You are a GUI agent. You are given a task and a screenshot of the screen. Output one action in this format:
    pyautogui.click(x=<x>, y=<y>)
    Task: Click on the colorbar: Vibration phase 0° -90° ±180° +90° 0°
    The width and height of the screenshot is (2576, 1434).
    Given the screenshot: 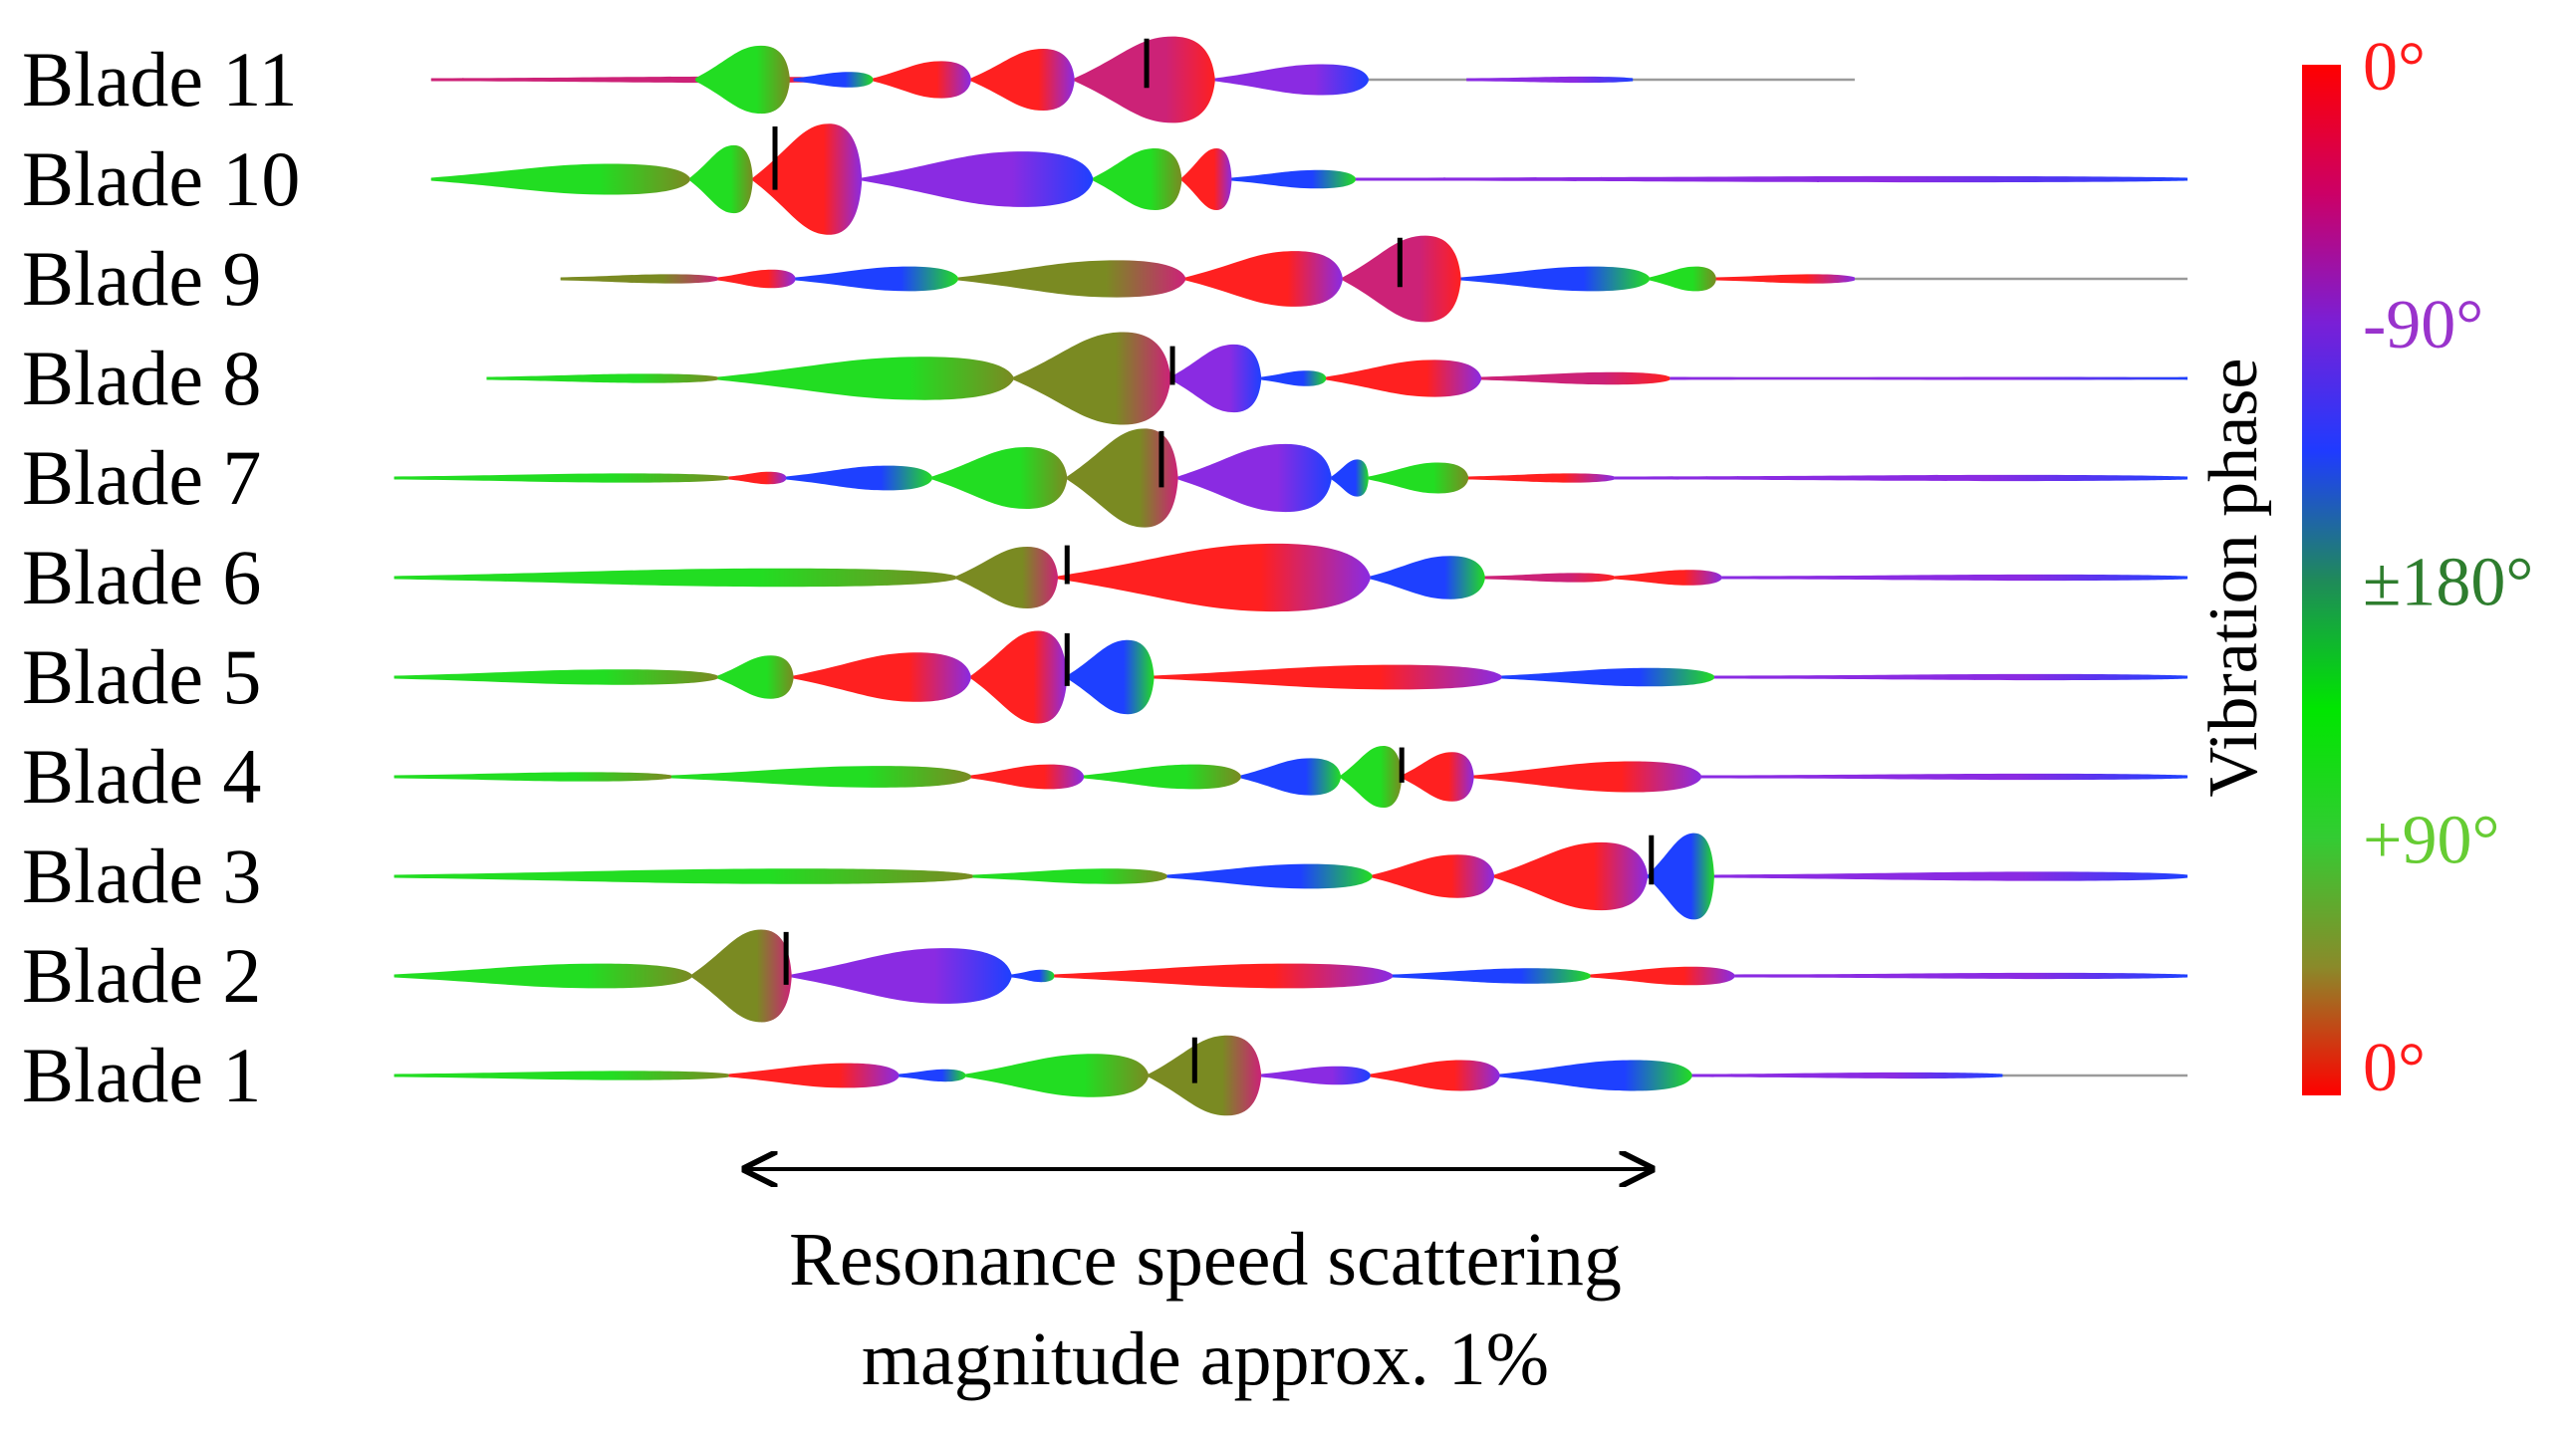 What is the action you would take?
    pyautogui.click(x=2364, y=567)
    